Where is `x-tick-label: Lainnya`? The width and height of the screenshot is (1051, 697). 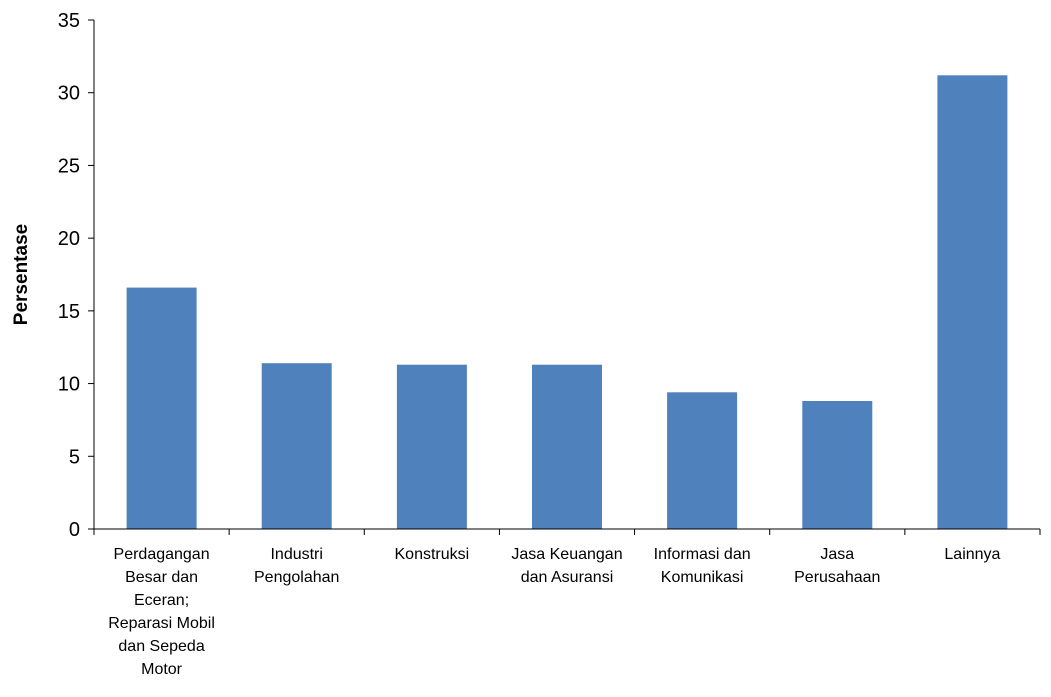 x-tick-label: Lainnya is located at coordinates (972, 554).